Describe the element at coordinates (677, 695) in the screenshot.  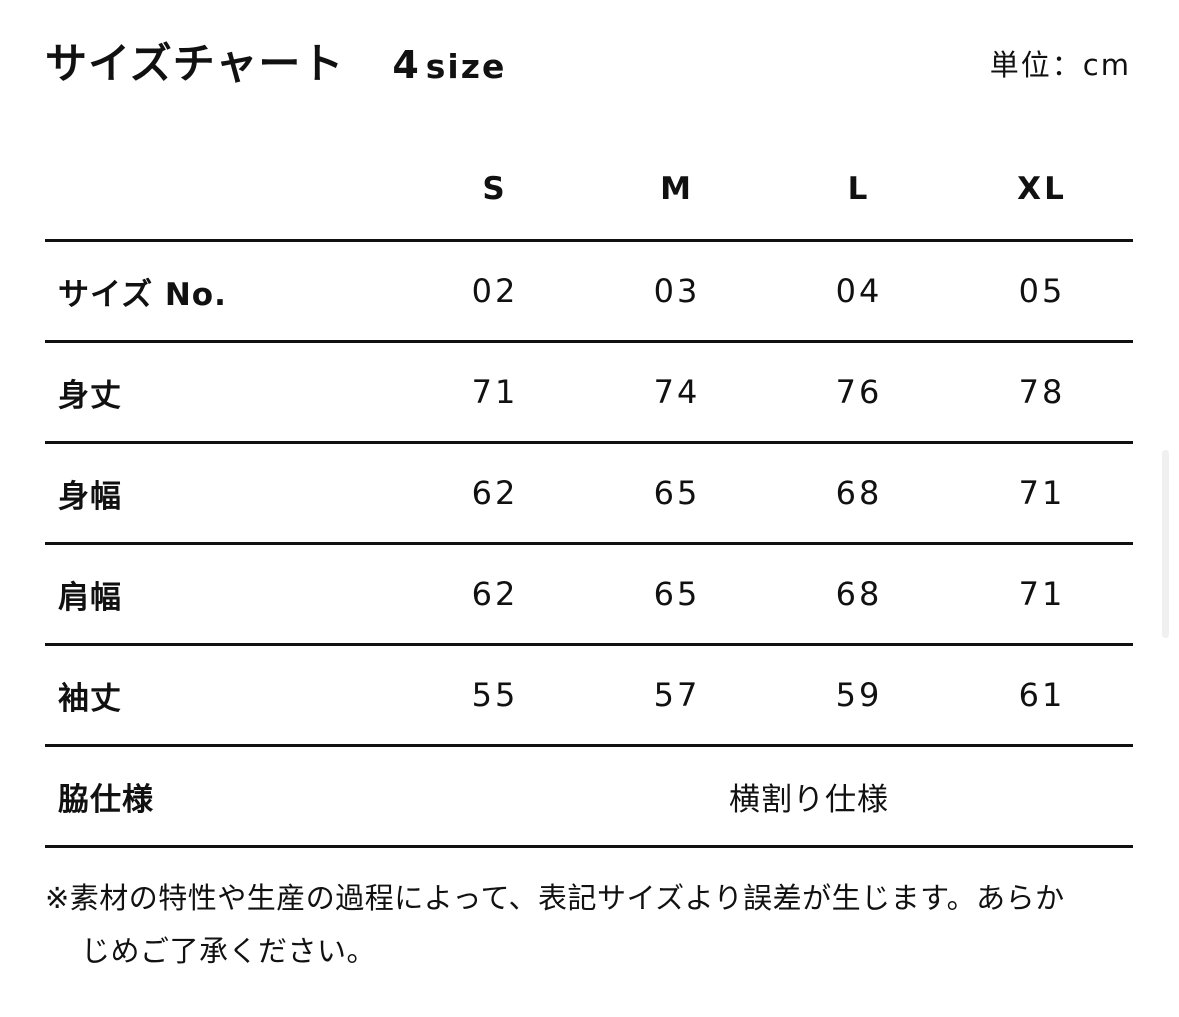
I see `table-cell: 57` at that location.